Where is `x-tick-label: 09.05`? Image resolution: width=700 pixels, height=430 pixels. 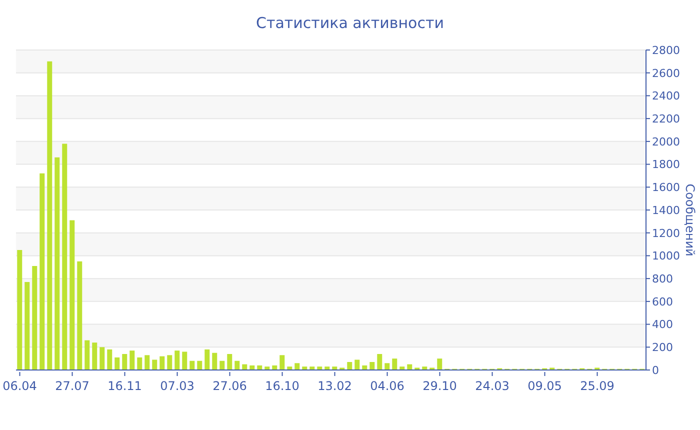
x-tick-label: 09.05 is located at coordinates (545, 386).